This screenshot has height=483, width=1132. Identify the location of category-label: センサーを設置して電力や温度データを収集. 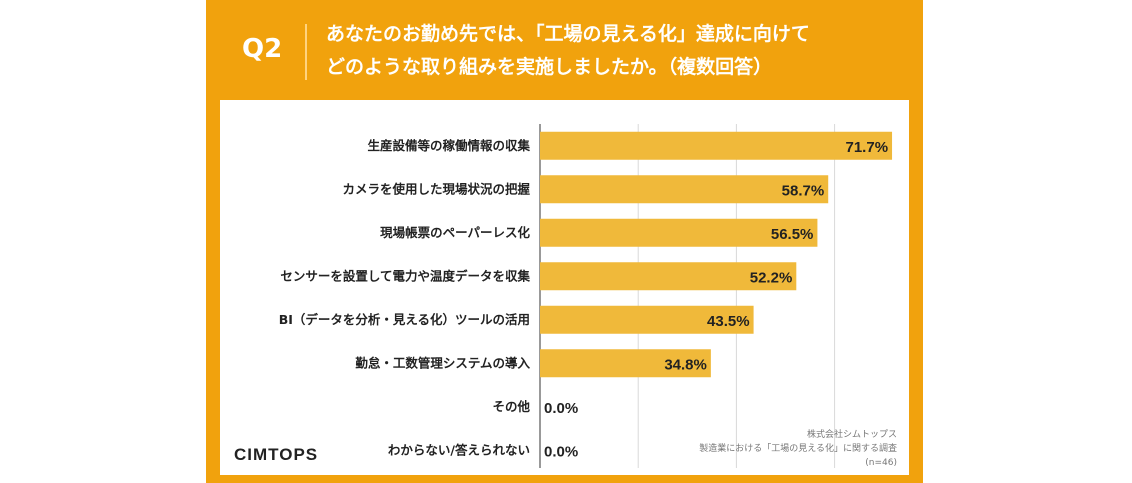
(405, 275).